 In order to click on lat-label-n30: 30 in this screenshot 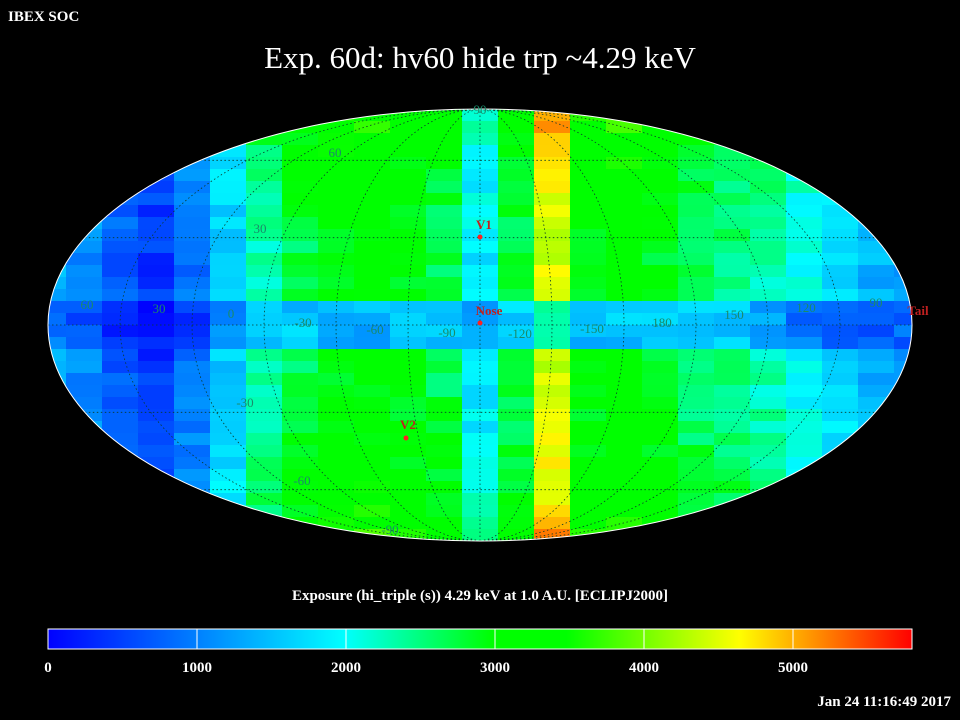, I will do `click(260, 228)`.